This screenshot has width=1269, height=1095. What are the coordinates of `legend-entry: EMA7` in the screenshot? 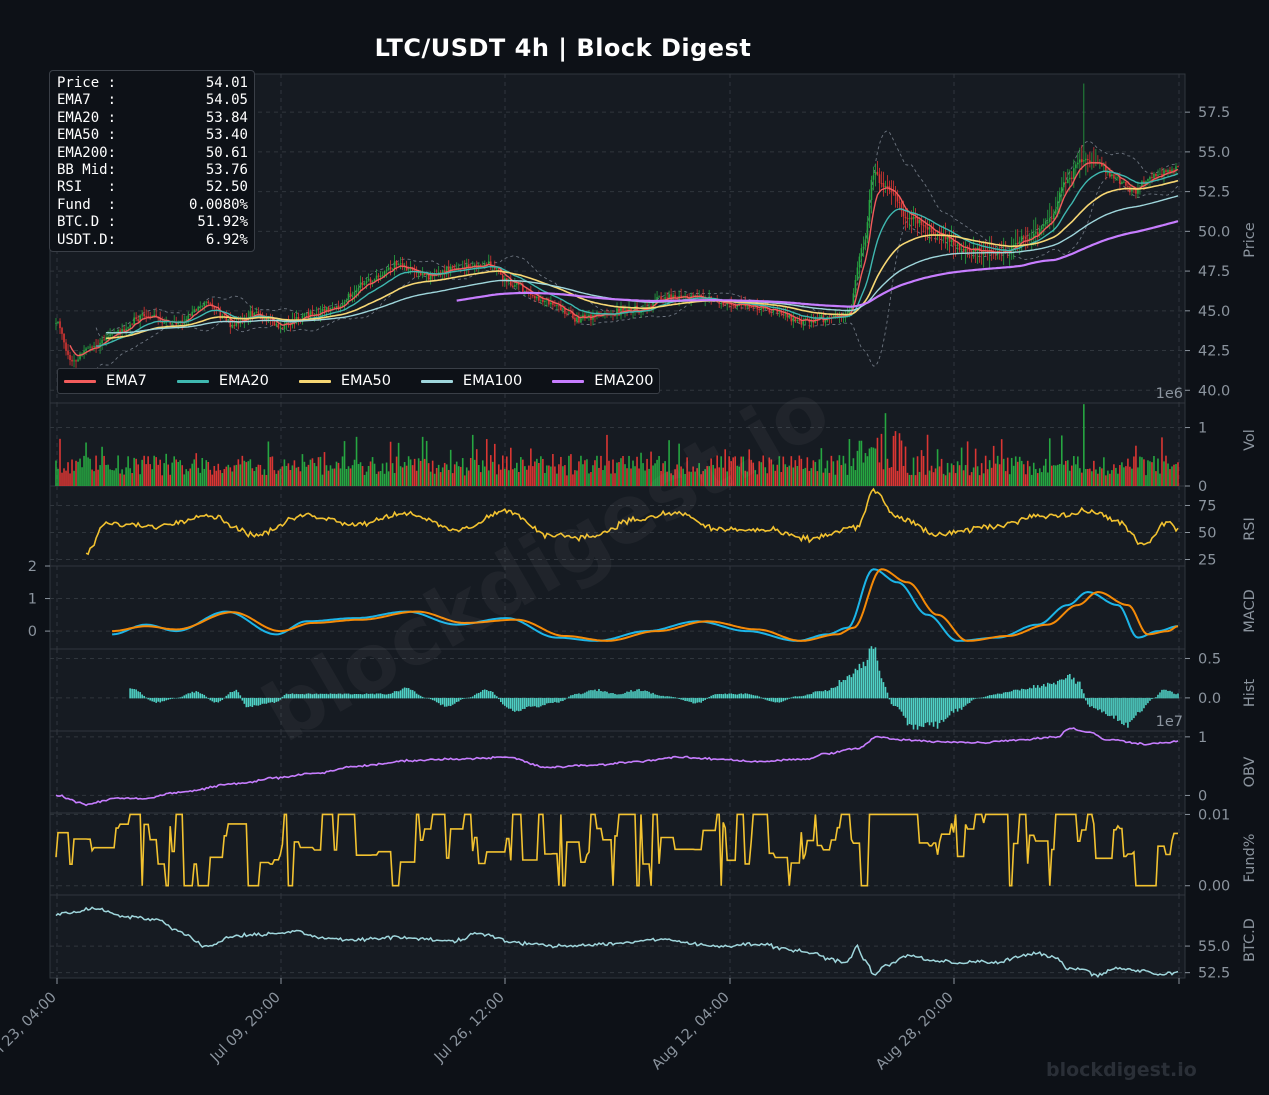 It's located at (105, 381).